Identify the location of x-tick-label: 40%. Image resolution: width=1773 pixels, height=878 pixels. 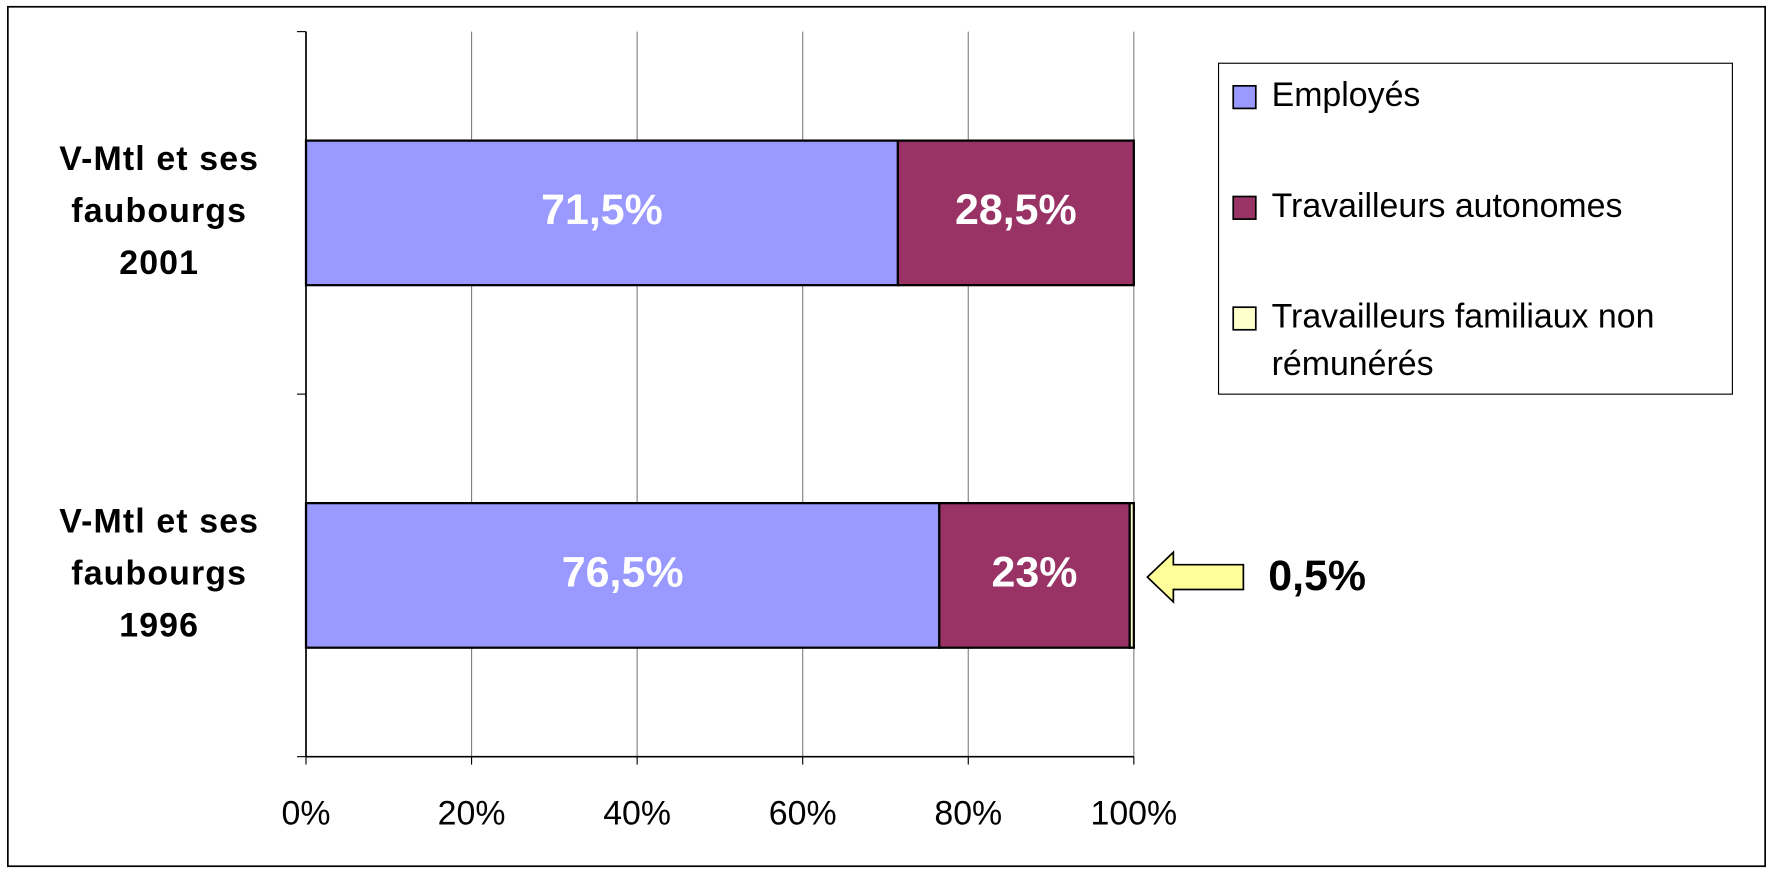
(637, 813).